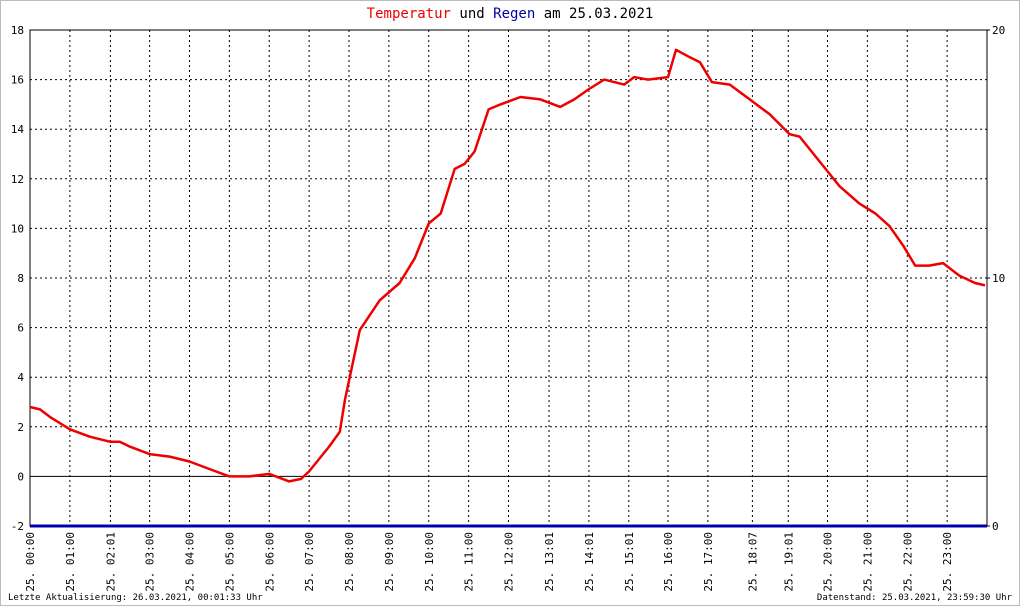  What do you see at coordinates (17, 80) in the screenshot?
I see `y-tick-label: 16` at bounding box center [17, 80].